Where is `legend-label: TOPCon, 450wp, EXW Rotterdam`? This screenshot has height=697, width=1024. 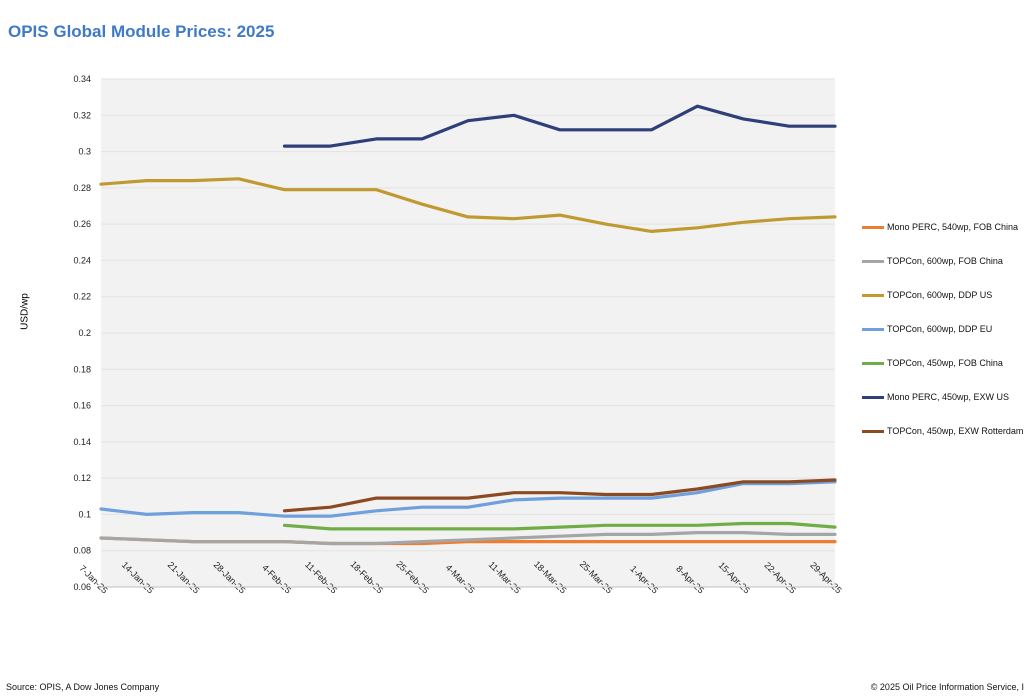
legend-label: TOPCon, 450wp, EXW Rotterdam is located at coordinates (955, 431).